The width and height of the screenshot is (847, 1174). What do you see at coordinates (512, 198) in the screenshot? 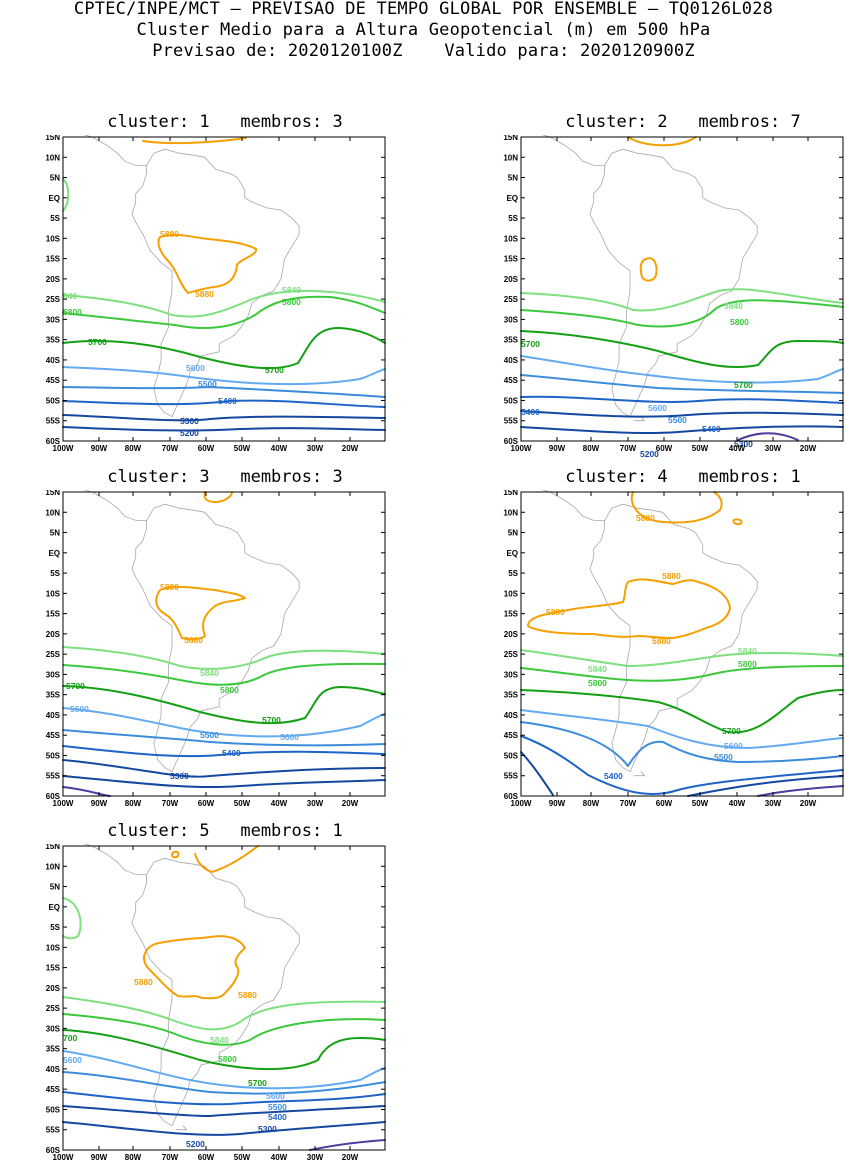
I see `lat-label: EQ` at bounding box center [512, 198].